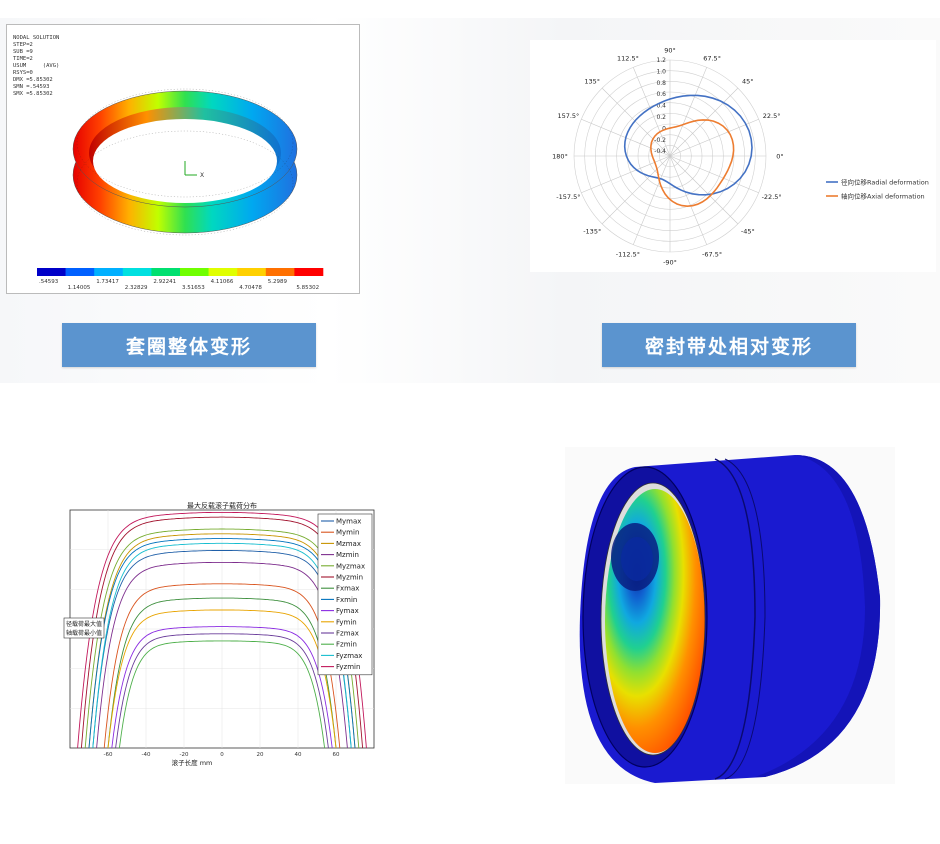 Image resolution: width=940 pixels, height=844 pixels. I want to click on x-tick-label: -20, so click(184, 755).